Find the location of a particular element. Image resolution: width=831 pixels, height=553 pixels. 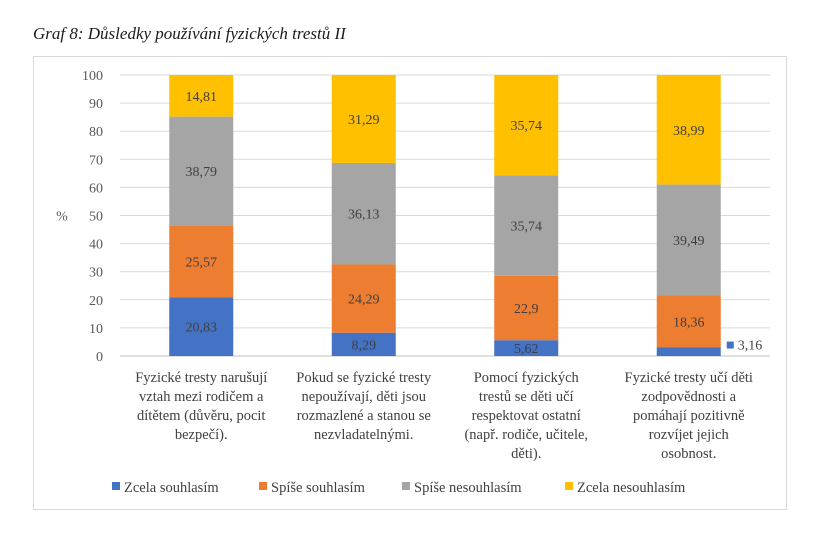

data-label: 24,29 is located at coordinates (364, 300).